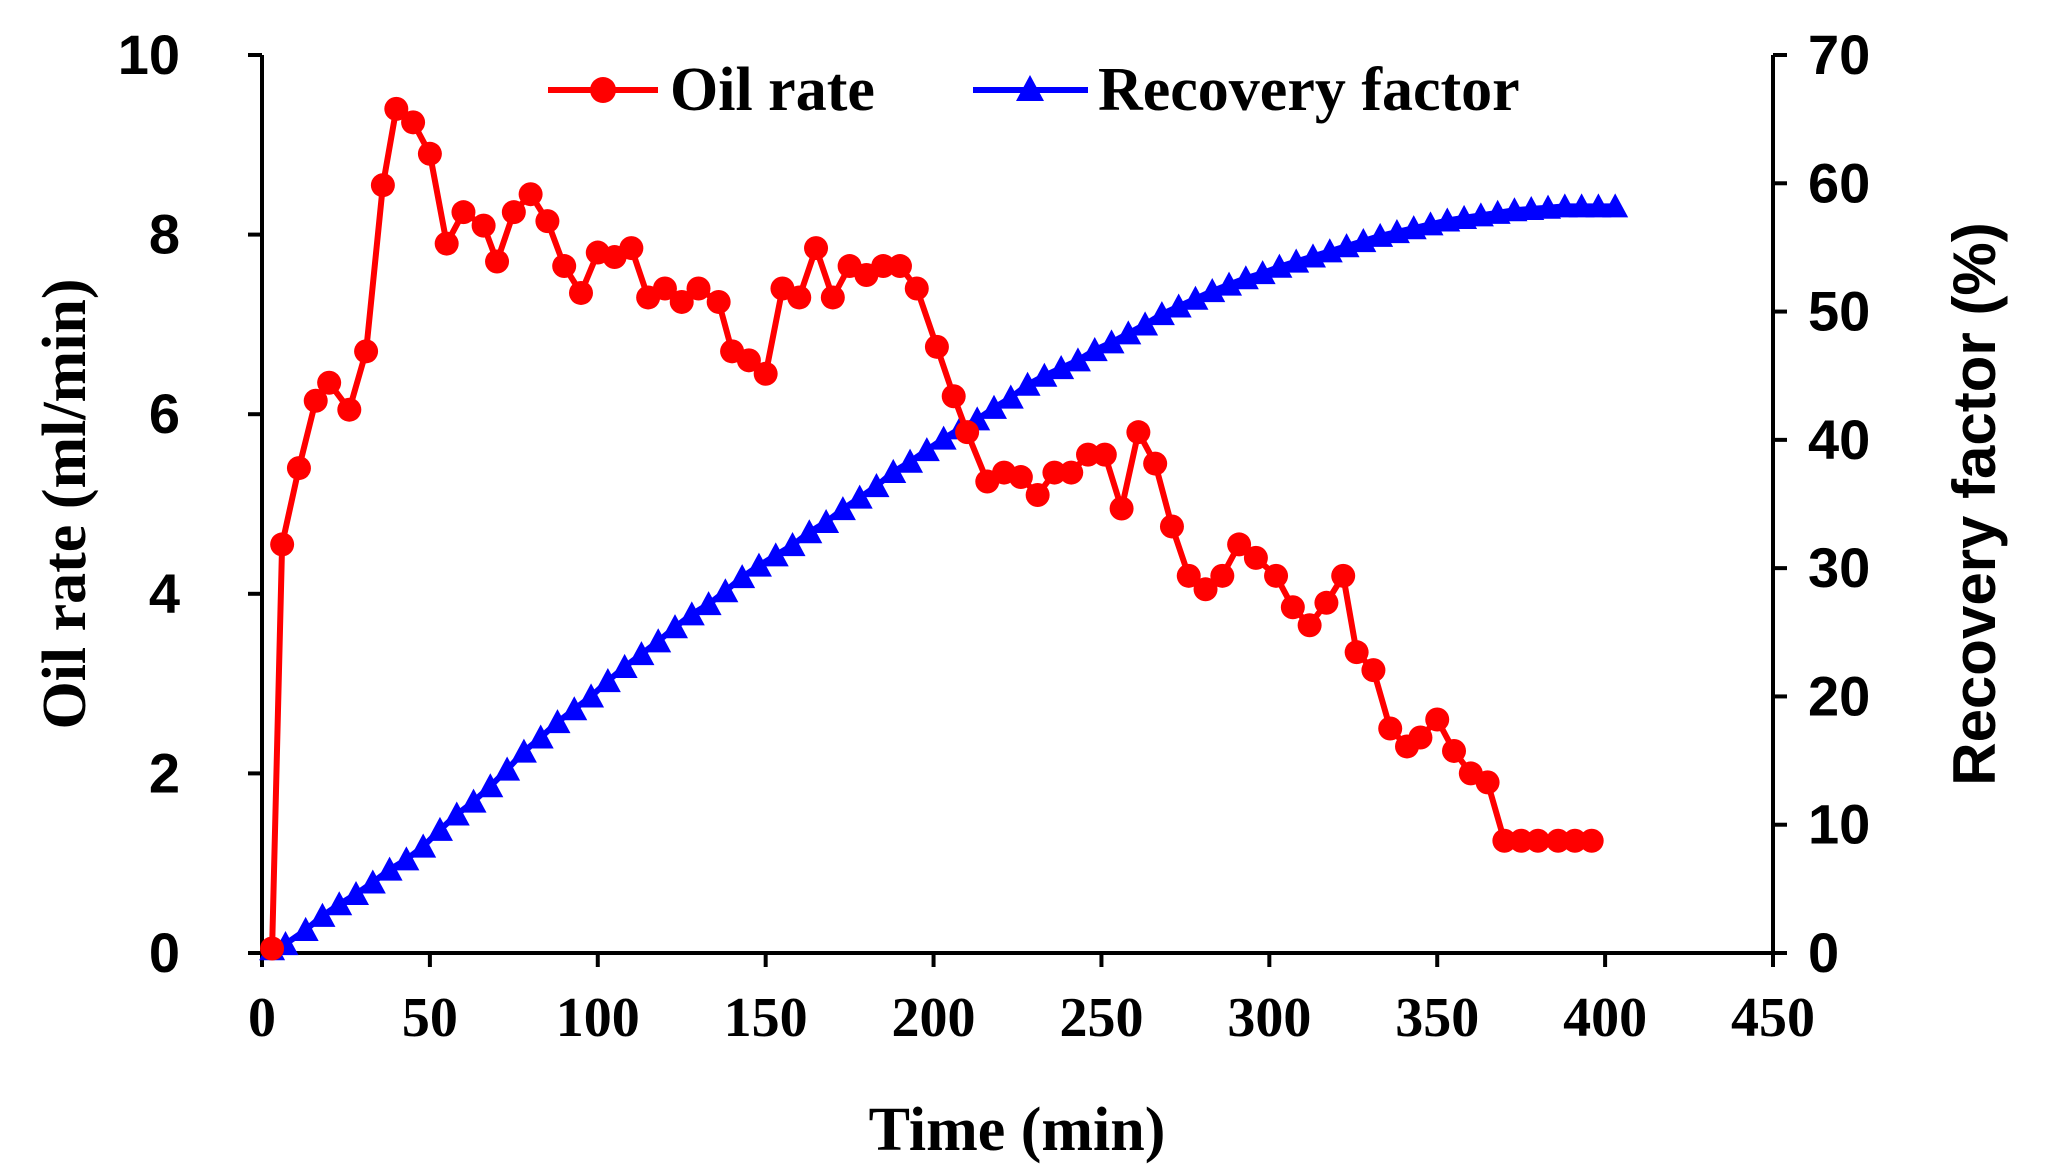  What do you see at coordinates (1605, 1018) in the screenshot?
I see `x-tick-label: 400` at bounding box center [1605, 1018].